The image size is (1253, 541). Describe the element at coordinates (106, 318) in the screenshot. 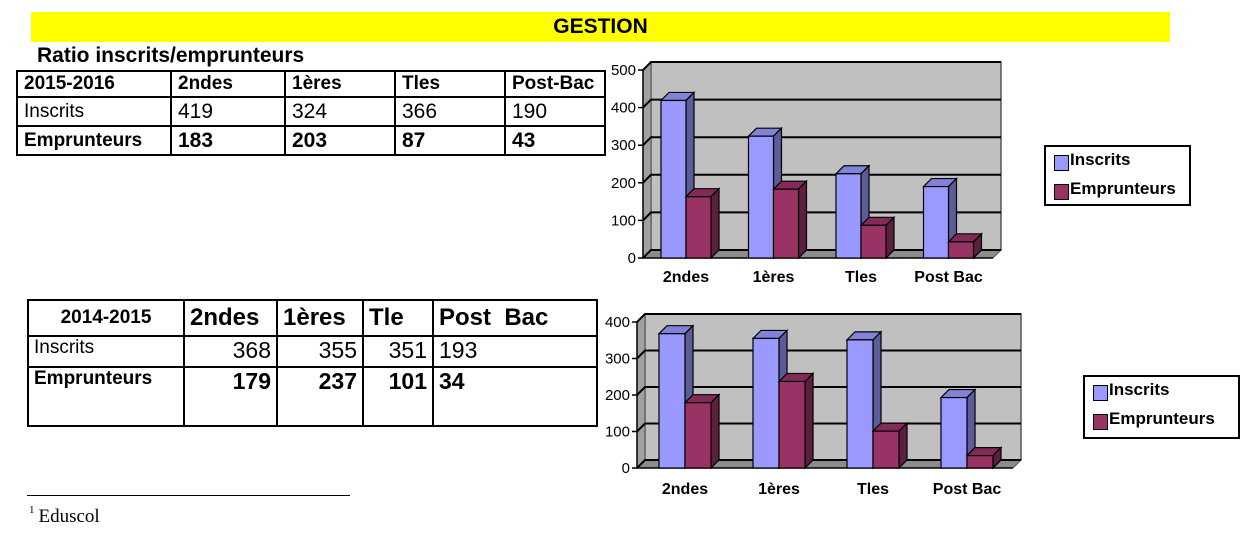

I see `header-year: 2014-2015` at that location.